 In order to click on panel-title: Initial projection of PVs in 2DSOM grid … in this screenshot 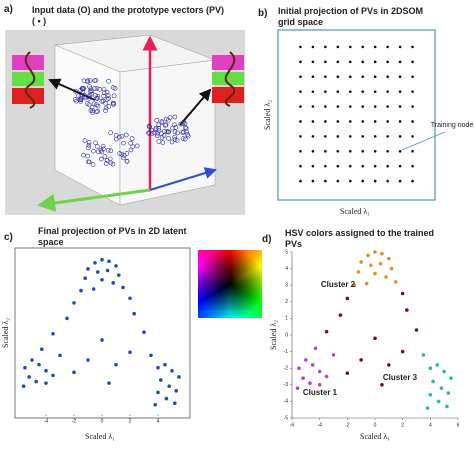, I will do `click(351, 16)`.